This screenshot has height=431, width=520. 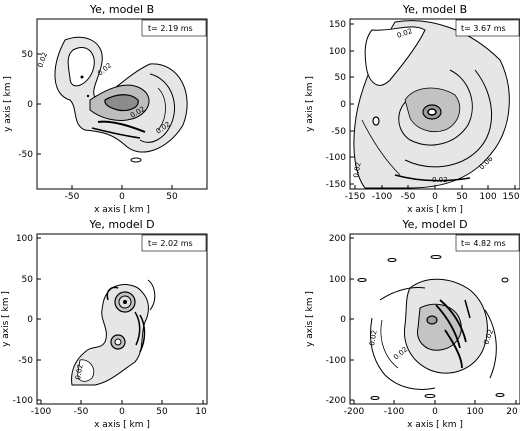 I want to click on contour-inner, so click(x=121, y=103).